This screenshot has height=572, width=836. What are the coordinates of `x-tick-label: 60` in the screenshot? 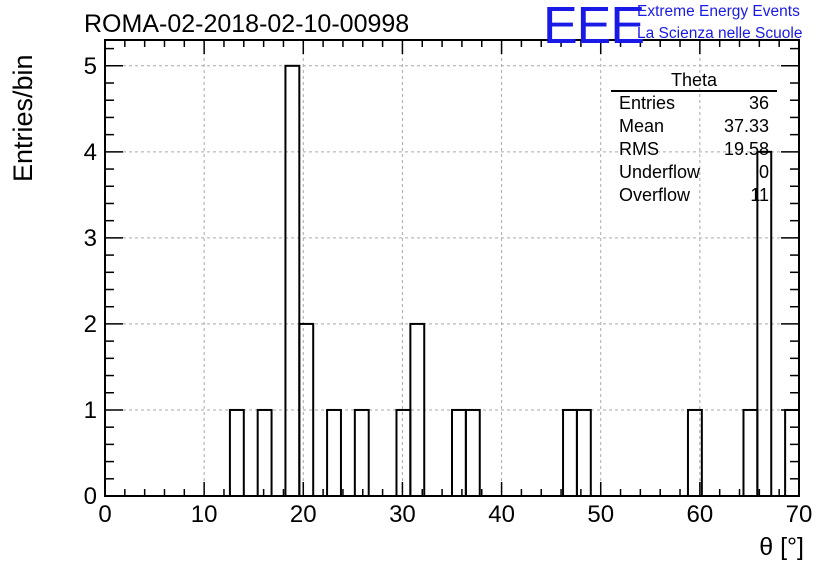 It's located at (700, 514).